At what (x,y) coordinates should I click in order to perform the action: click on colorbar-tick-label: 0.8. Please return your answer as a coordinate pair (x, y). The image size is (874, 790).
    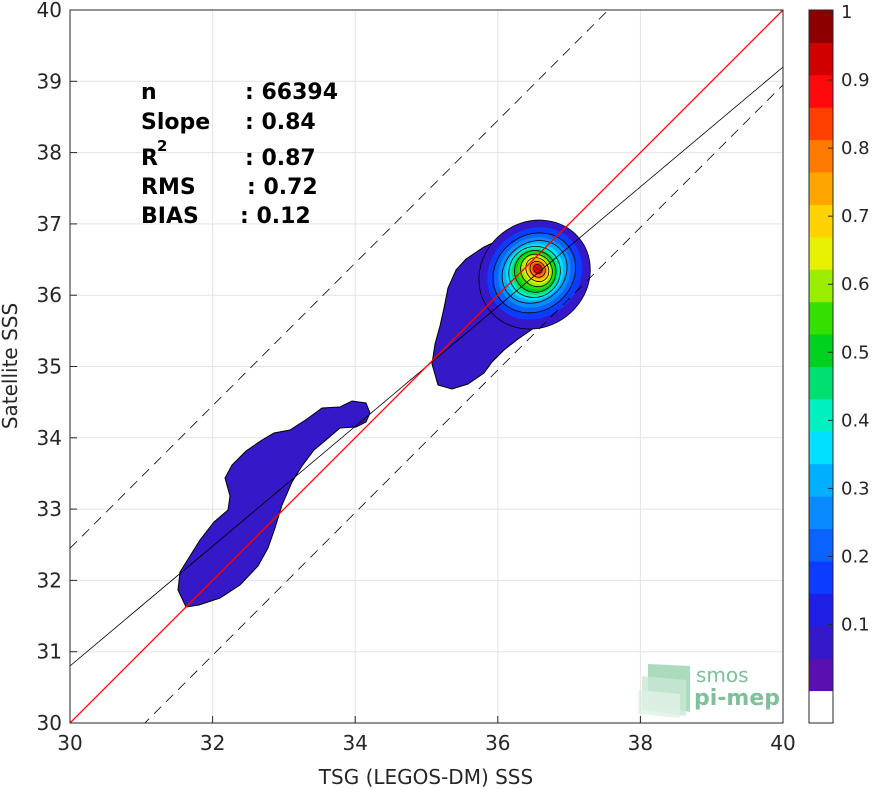
    Looking at the image, I should click on (855, 148).